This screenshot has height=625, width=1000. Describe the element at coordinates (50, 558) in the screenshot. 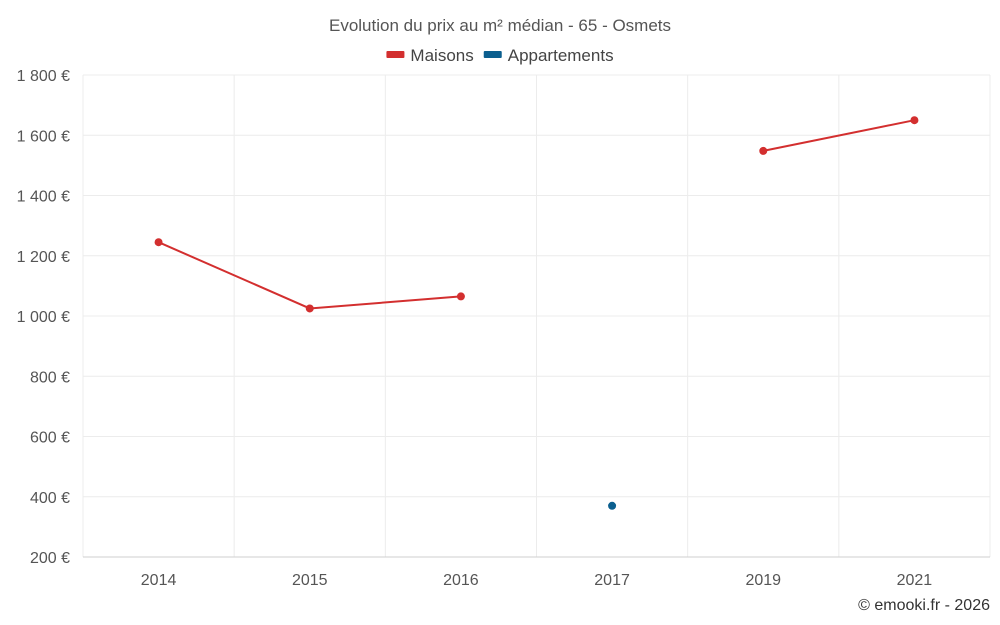

I see `y-tick-label: 200 €` at that location.